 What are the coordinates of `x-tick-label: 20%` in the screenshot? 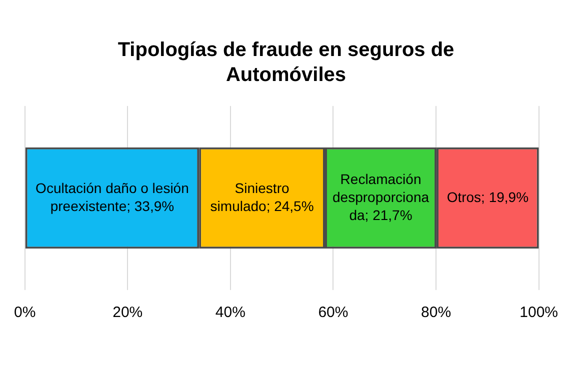 It's located at (127, 313).